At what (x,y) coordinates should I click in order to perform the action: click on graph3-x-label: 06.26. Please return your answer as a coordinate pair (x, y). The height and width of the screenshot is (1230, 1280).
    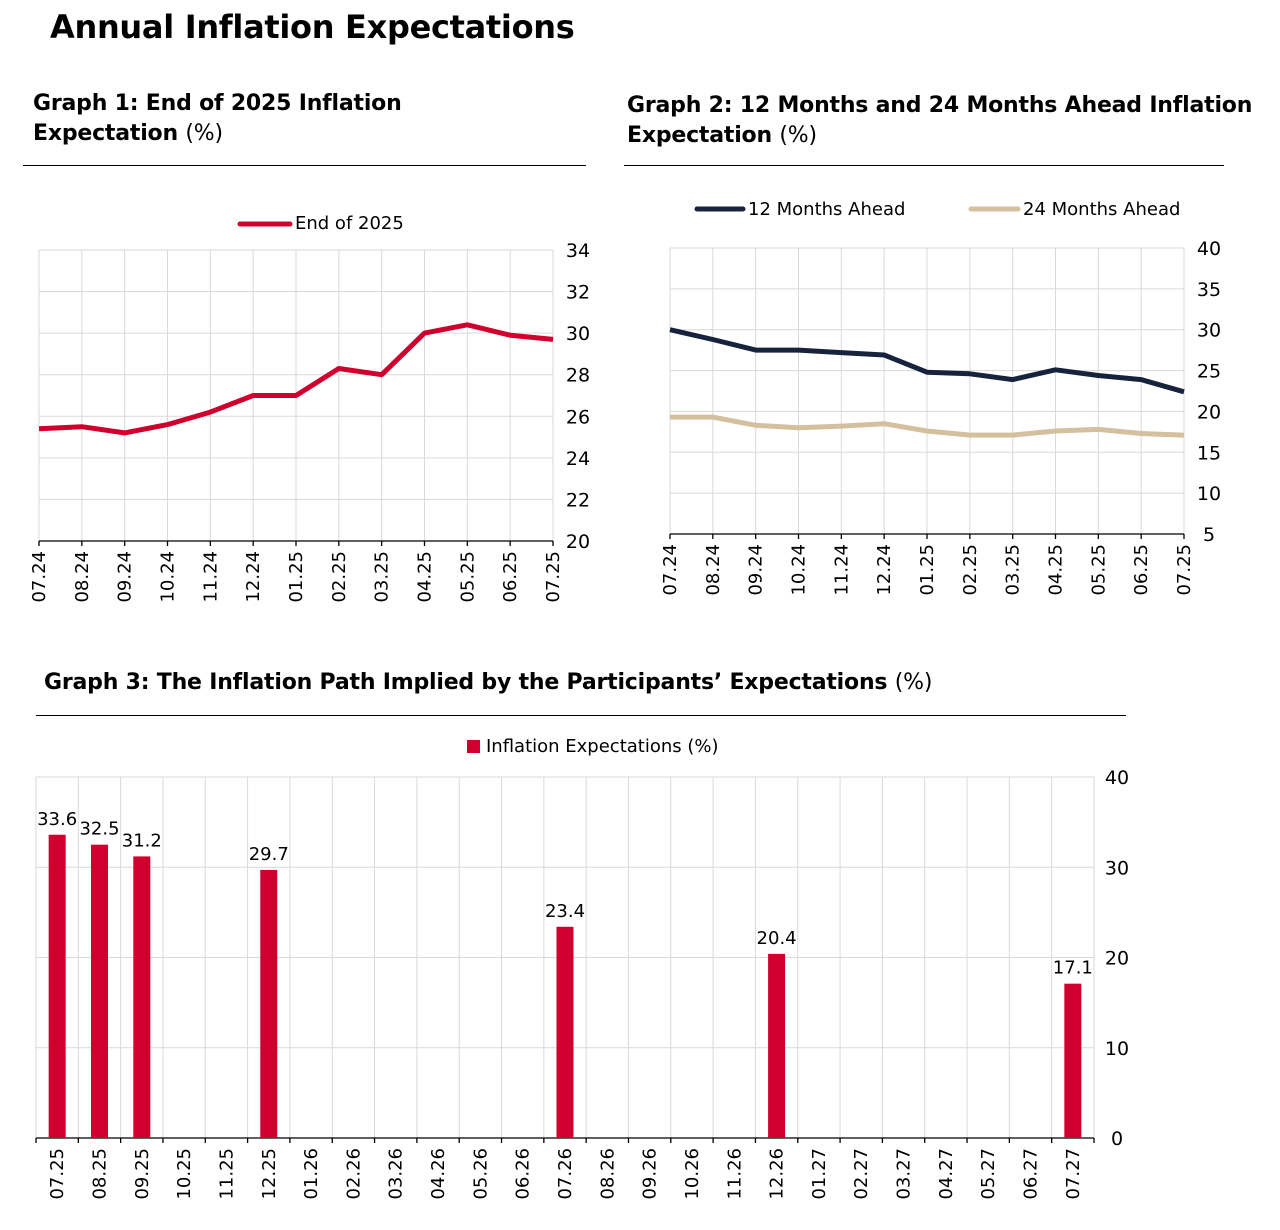
    Looking at the image, I should click on (523, 1174).